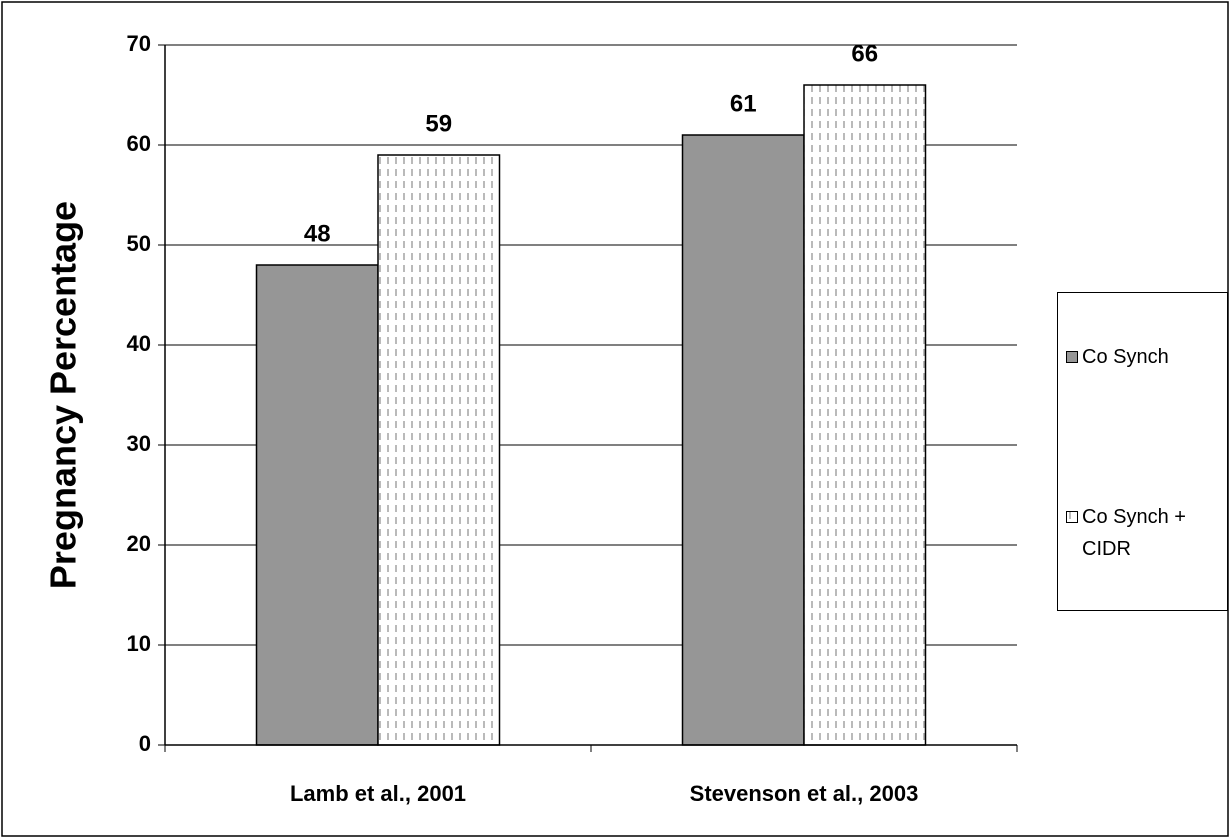 This screenshot has width=1231, height=839. What do you see at coordinates (1125, 357) in the screenshot?
I see `legend-label: Co Synch` at bounding box center [1125, 357].